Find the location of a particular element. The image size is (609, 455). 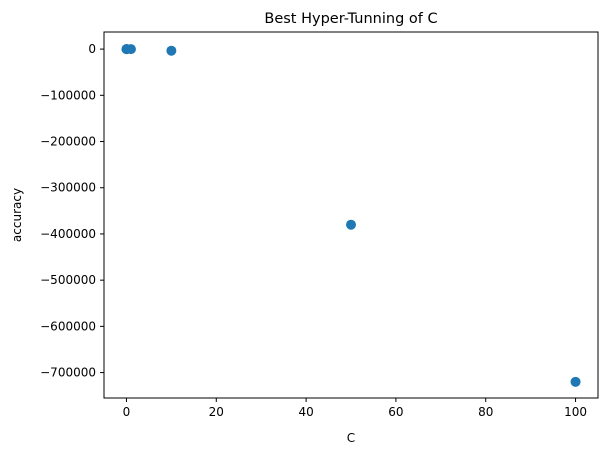

y-tick-label: −200000 is located at coordinates (68, 142).